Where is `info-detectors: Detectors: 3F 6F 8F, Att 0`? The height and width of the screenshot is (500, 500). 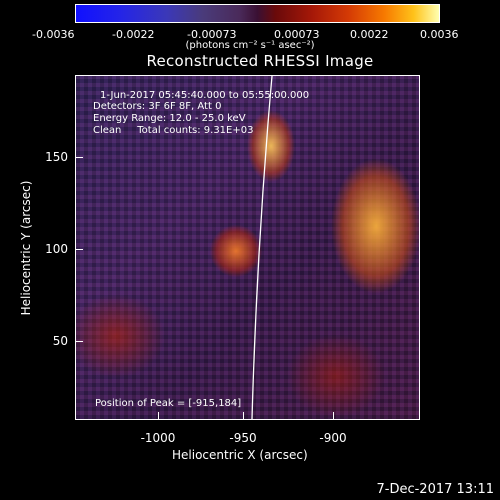
info-detectors: Detectors: 3F 6F 8F, Att 0 is located at coordinates (157, 106).